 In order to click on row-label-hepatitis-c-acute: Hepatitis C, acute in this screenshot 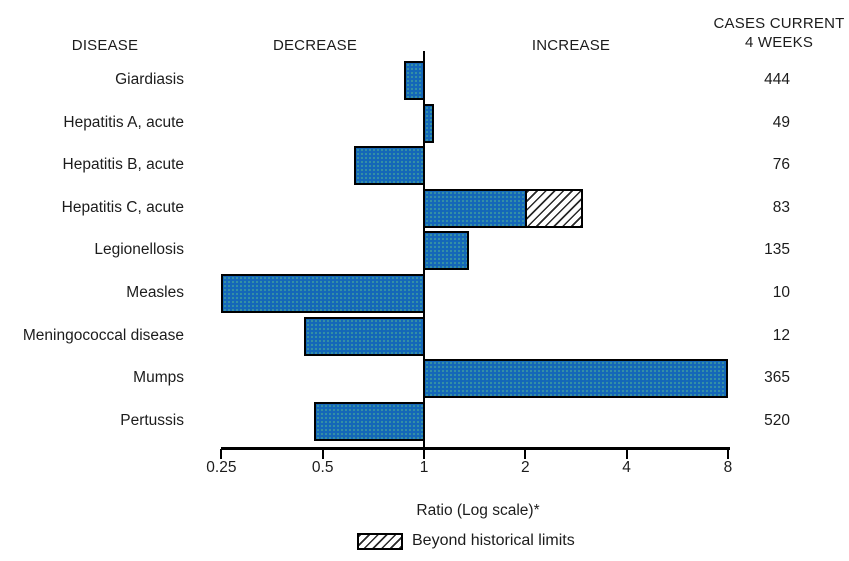, I will do `click(122, 207)`.